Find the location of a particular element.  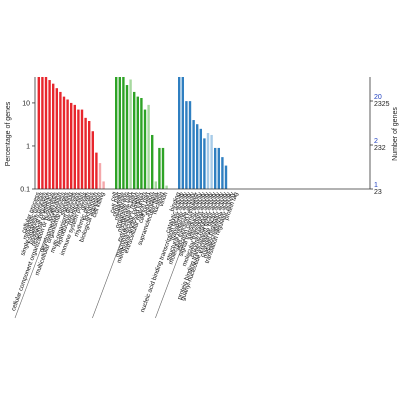

y2-tick-percent: 20 is located at coordinates (378, 97).